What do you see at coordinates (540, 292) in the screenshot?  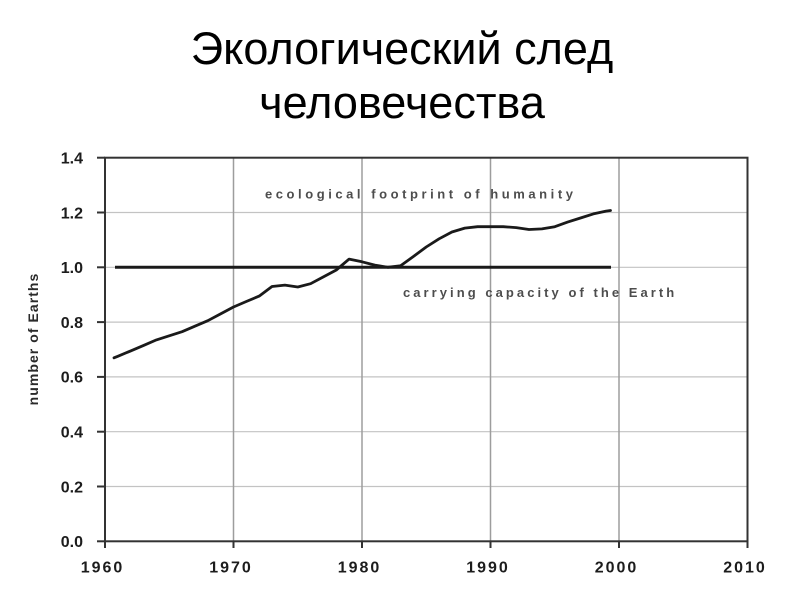 I see `svg-text: carrying capacity of the Earth` at bounding box center [540, 292].